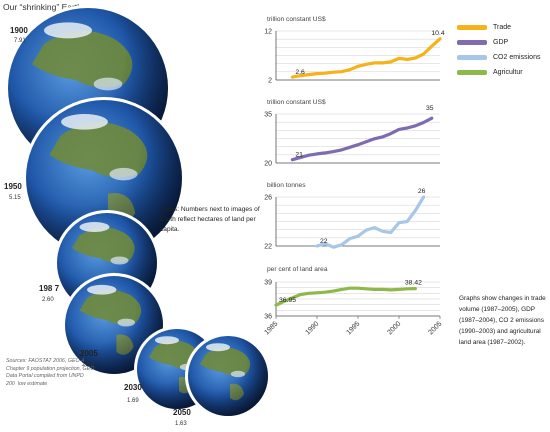 The width and height of the screenshot is (550, 432). I want to click on legend-label-gdp: GDP, so click(501, 42).